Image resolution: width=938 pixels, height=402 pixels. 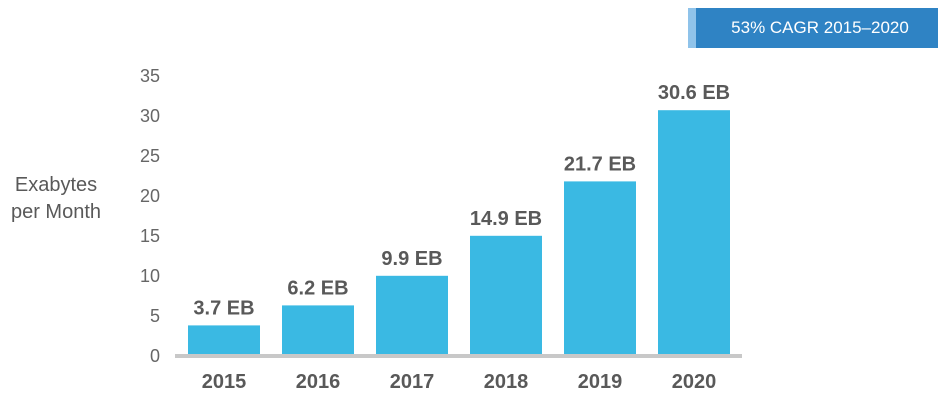 I want to click on data-label: 30.6 EB, so click(x=694, y=93).